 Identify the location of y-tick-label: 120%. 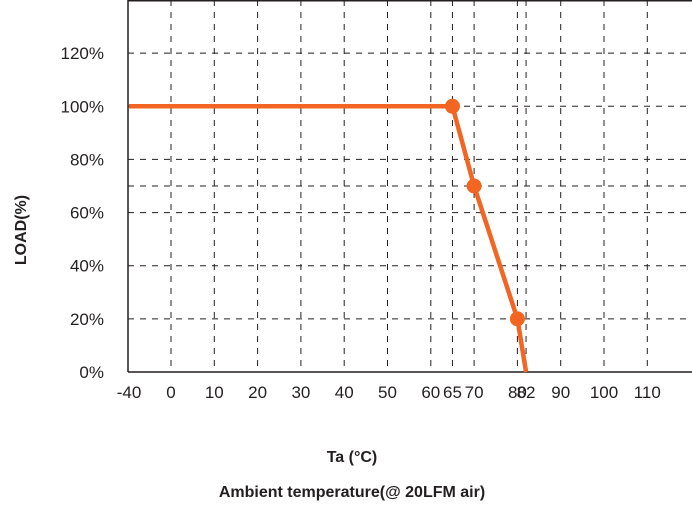
(82, 53).